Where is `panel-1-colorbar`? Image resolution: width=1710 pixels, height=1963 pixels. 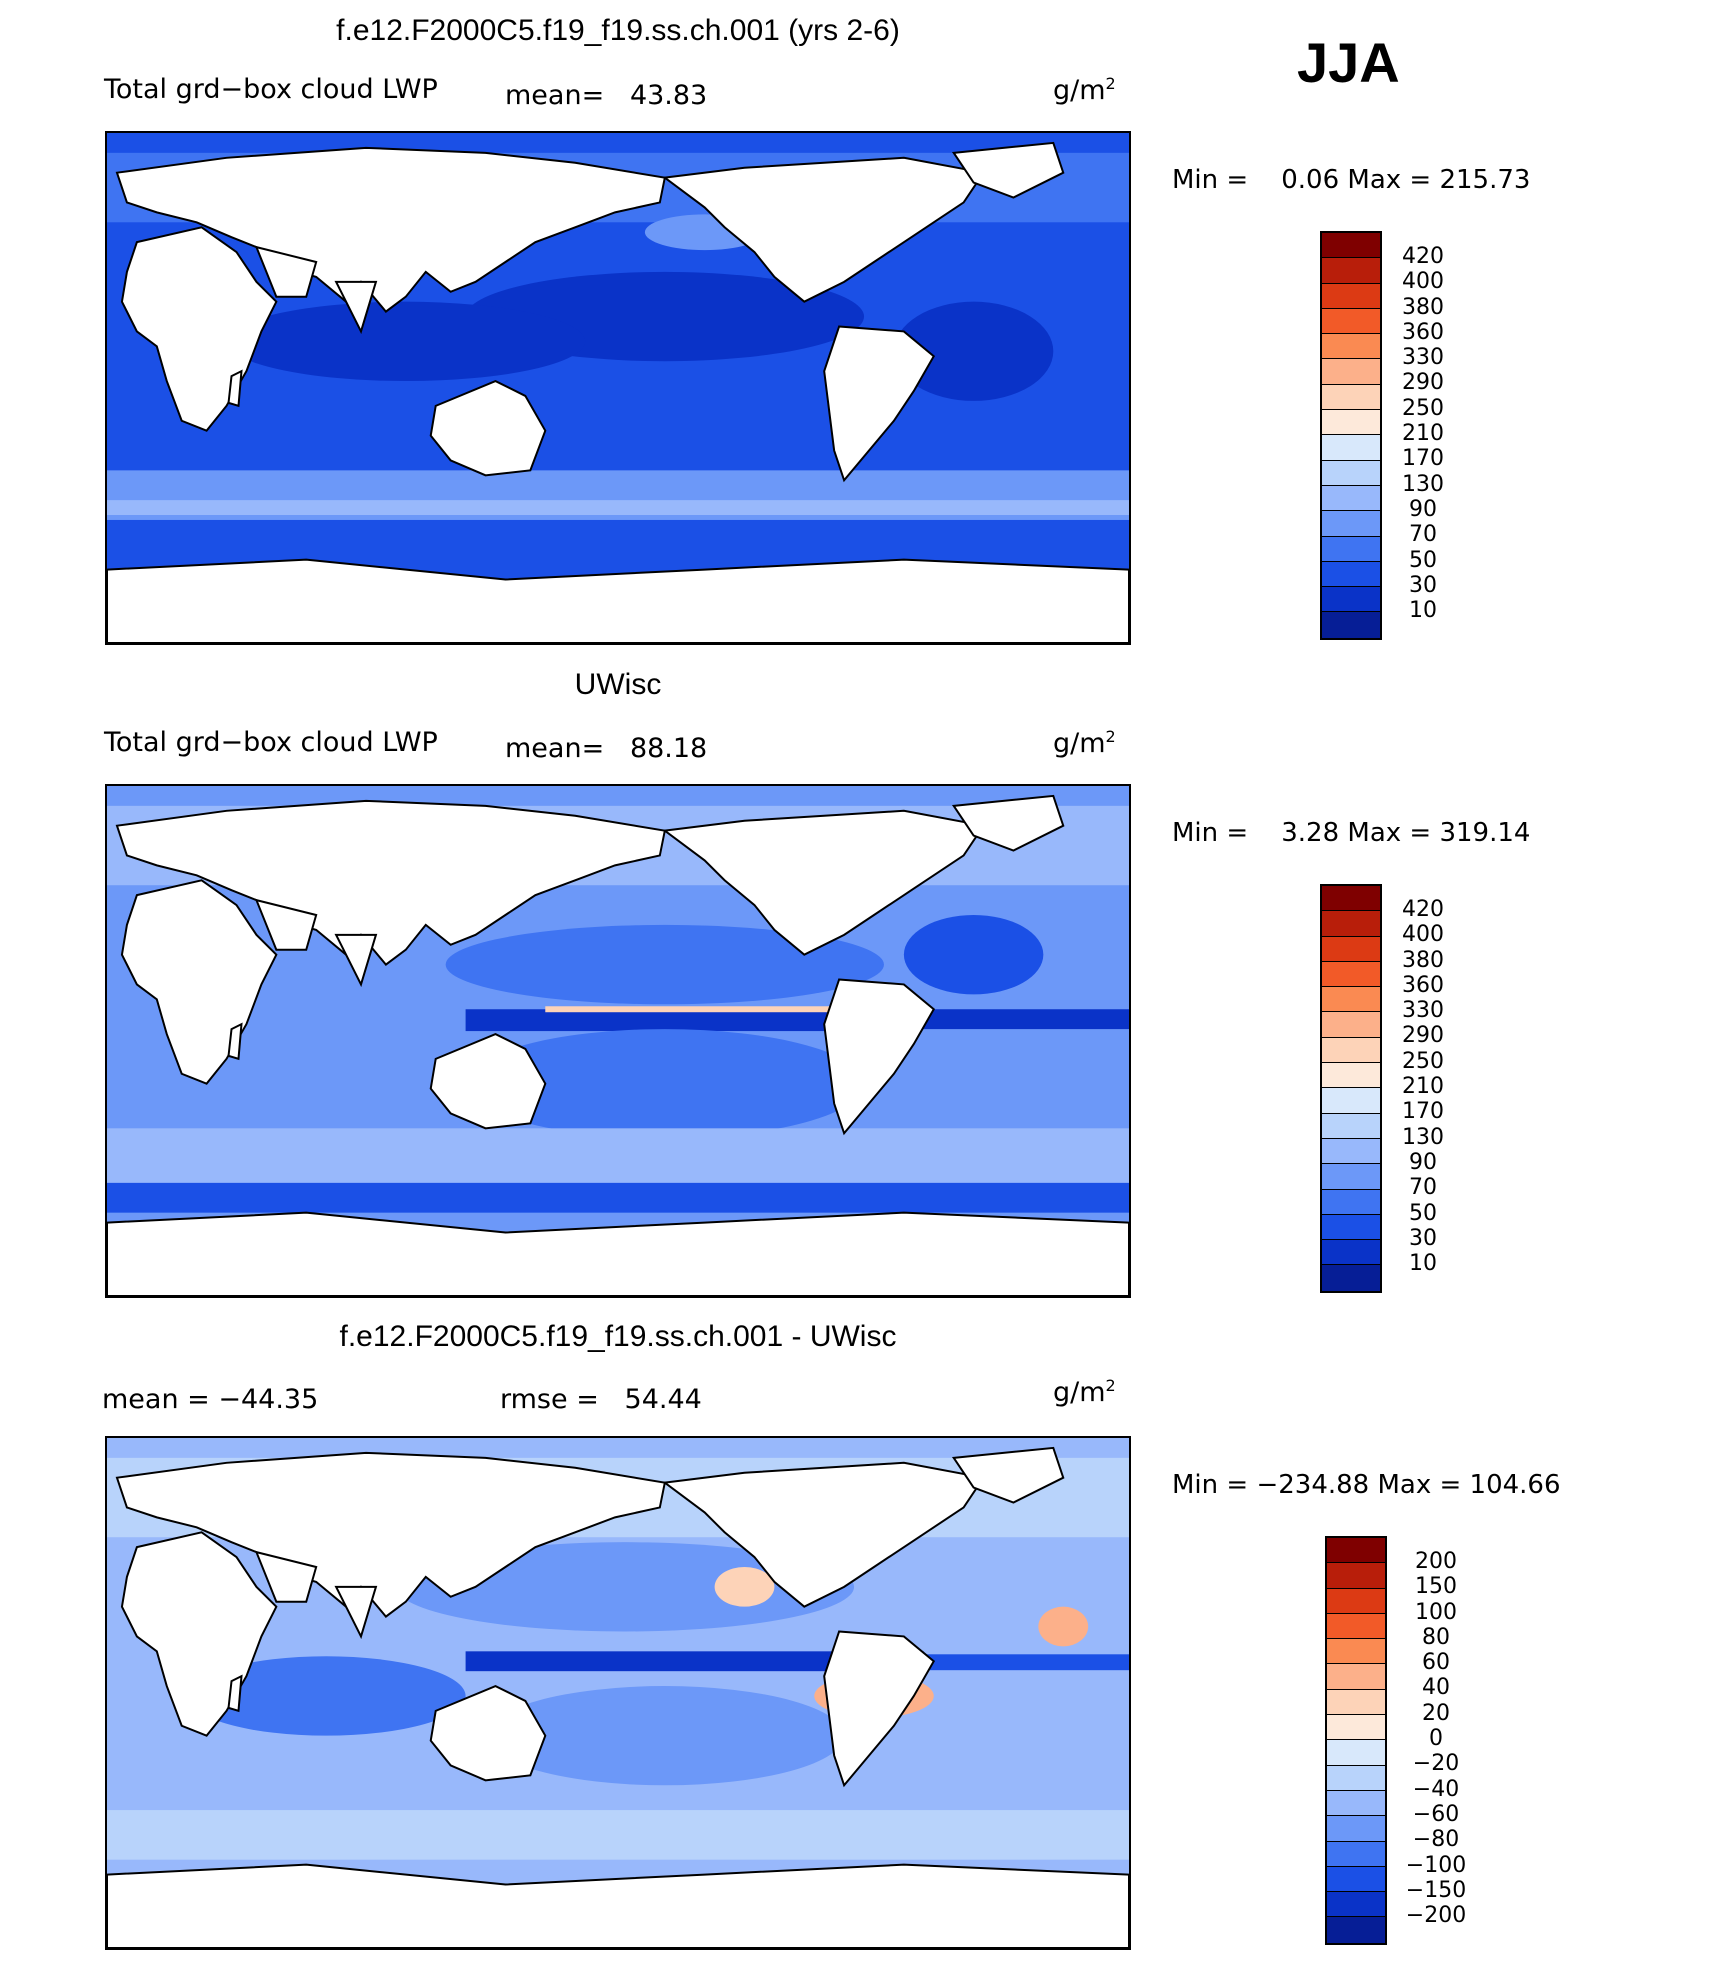
panel-1-colorbar is located at coordinates (1351, 435).